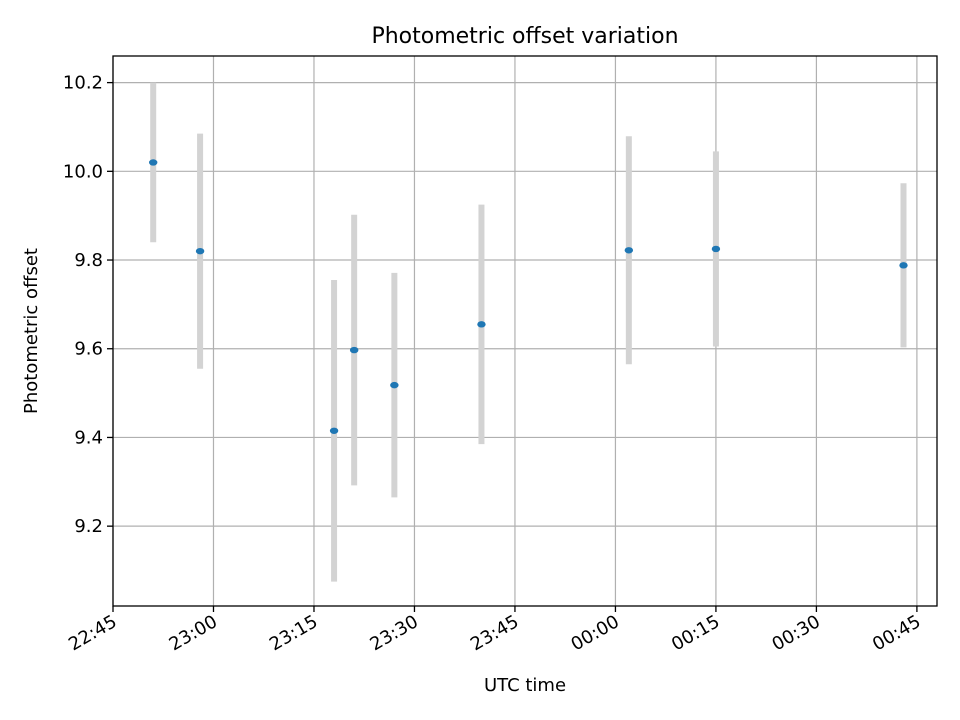  What do you see at coordinates (92, 633) in the screenshot?
I see `x-tick-label: 22:45` at bounding box center [92, 633].